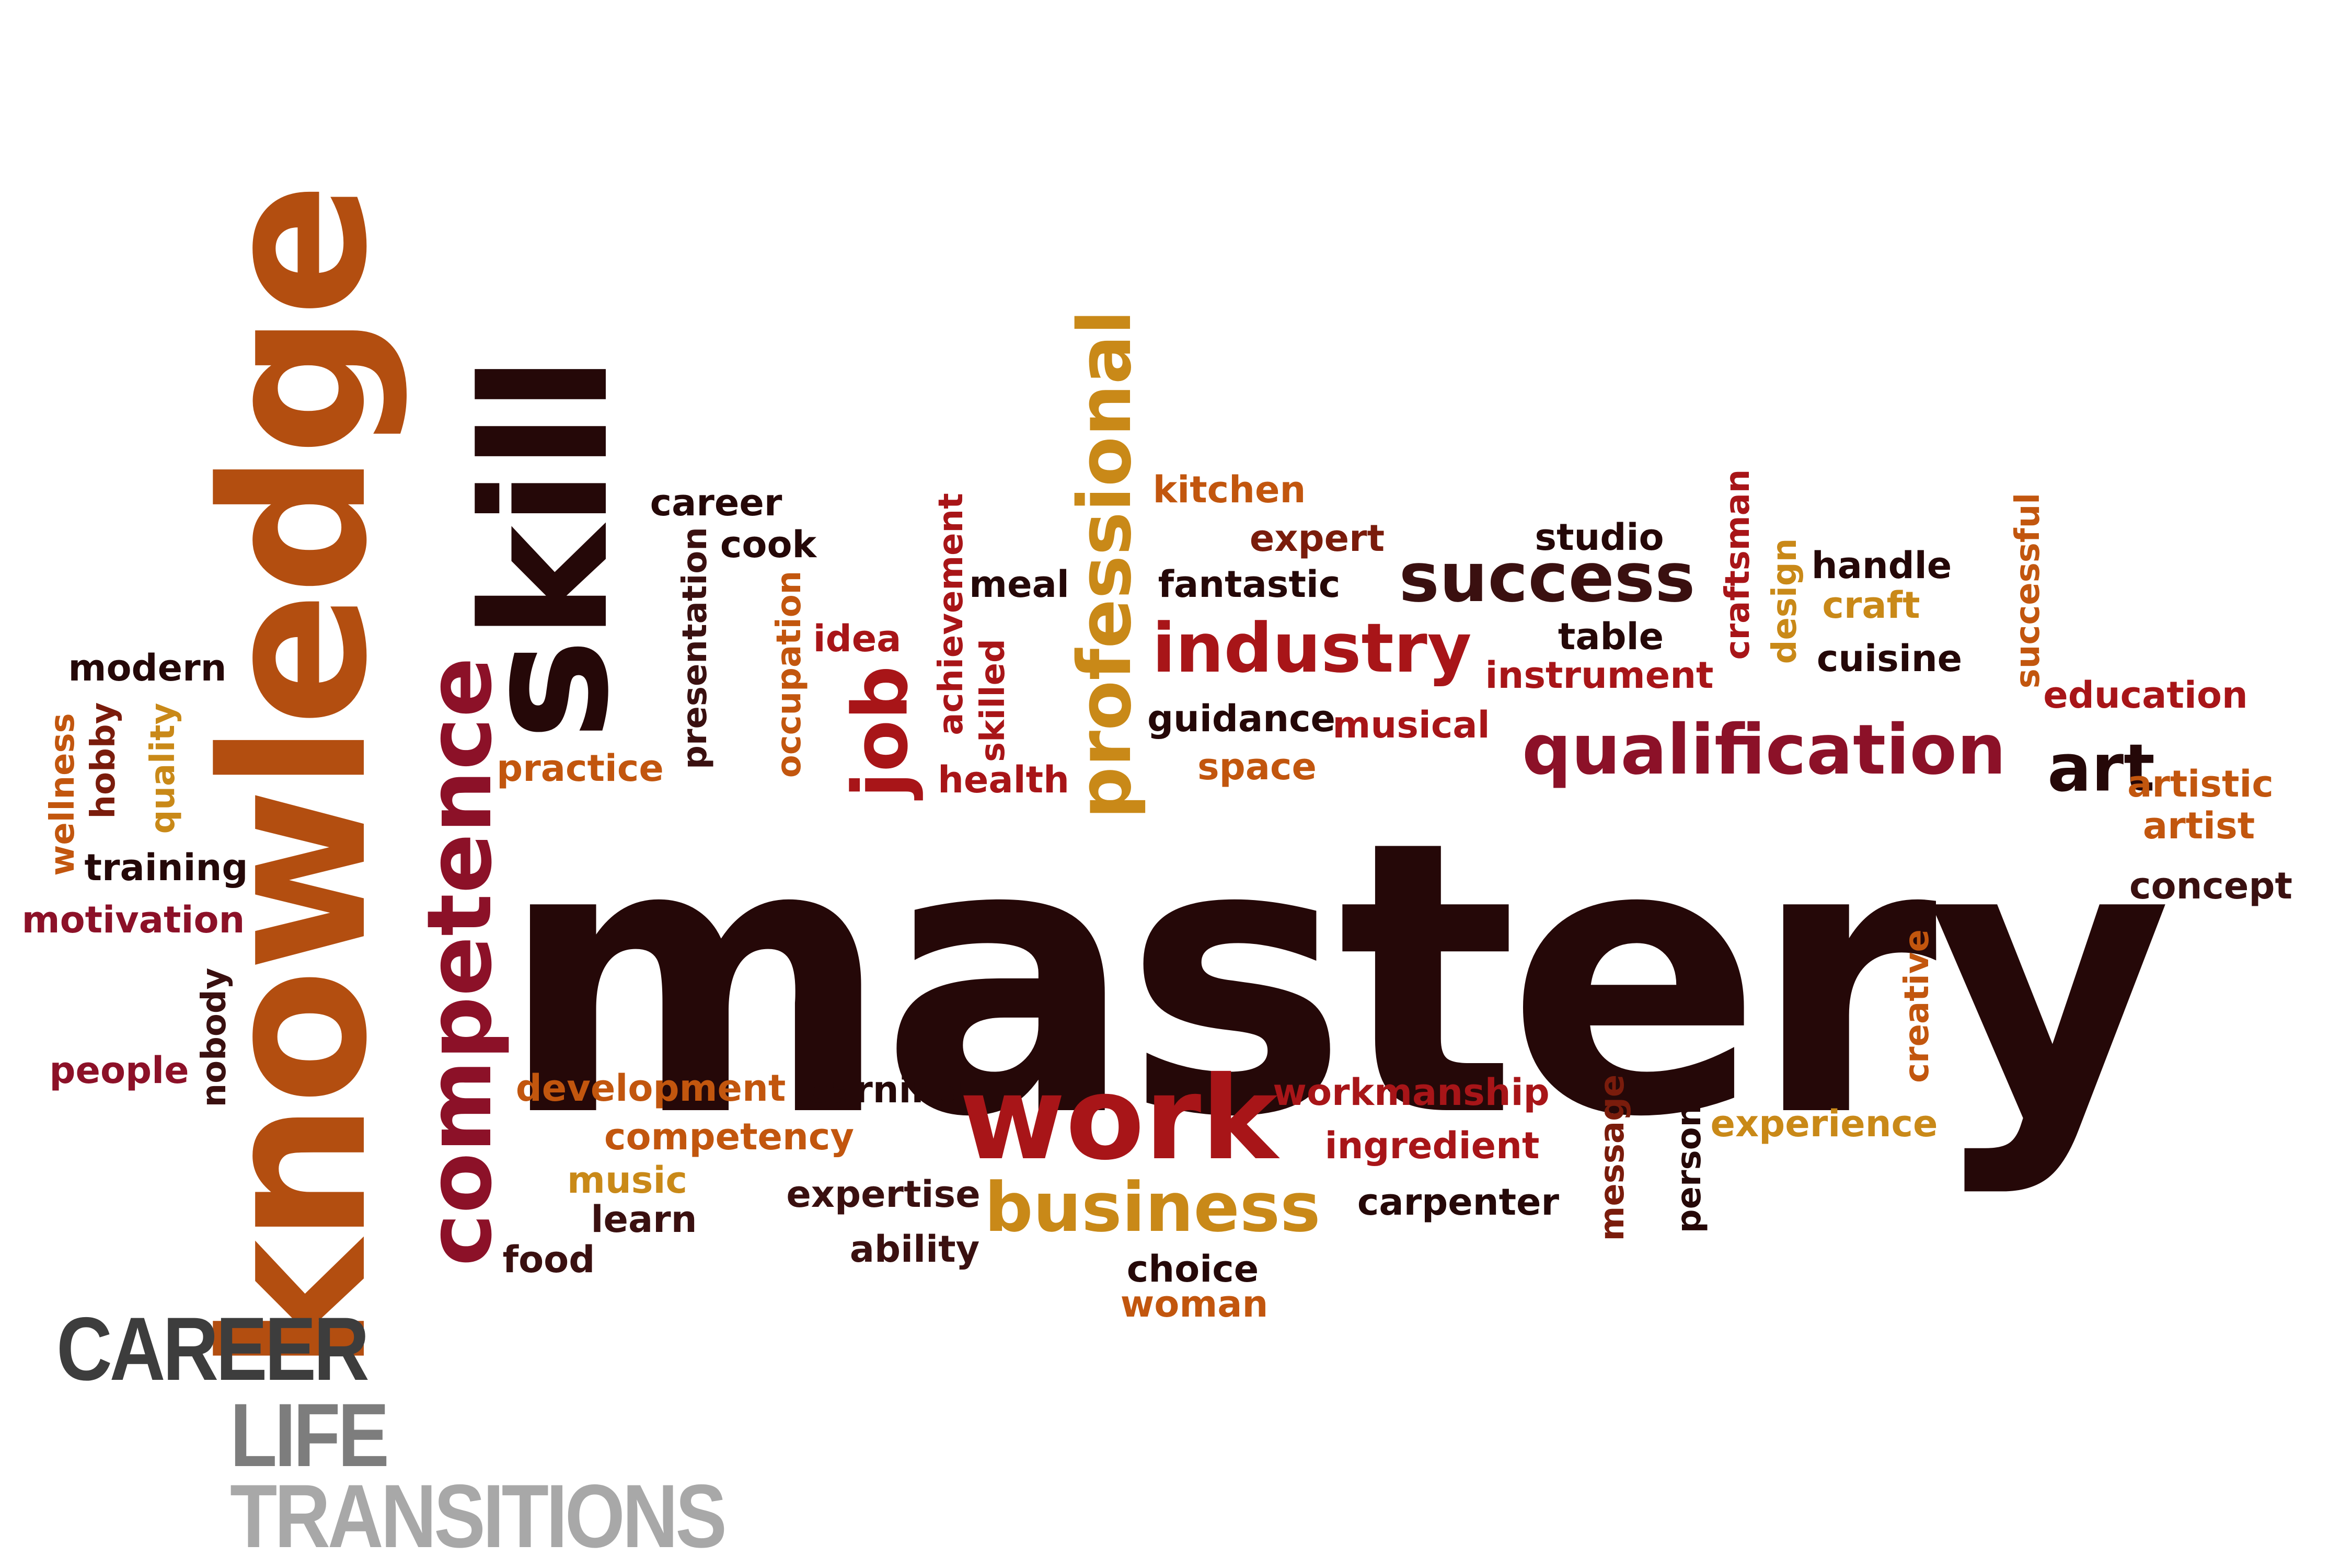 The height and width of the screenshot is (1568, 2352). Describe the element at coordinates (1547, 577) in the screenshot. I see `word-success: success` at that location.